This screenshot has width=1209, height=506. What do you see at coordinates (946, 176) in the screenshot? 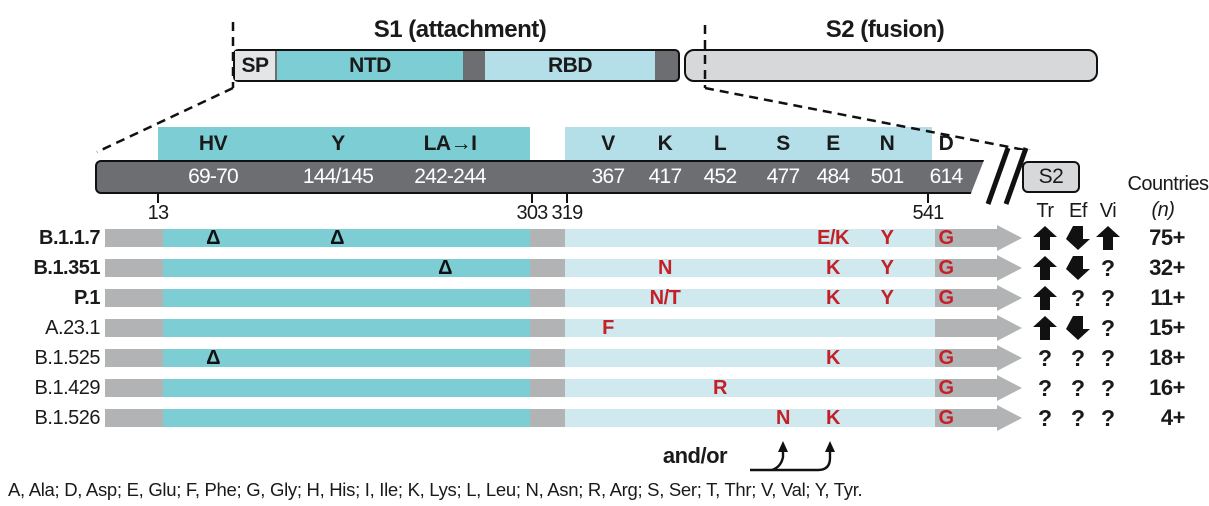
I see `site-position-label: 614` at bounding box center [946, 176].